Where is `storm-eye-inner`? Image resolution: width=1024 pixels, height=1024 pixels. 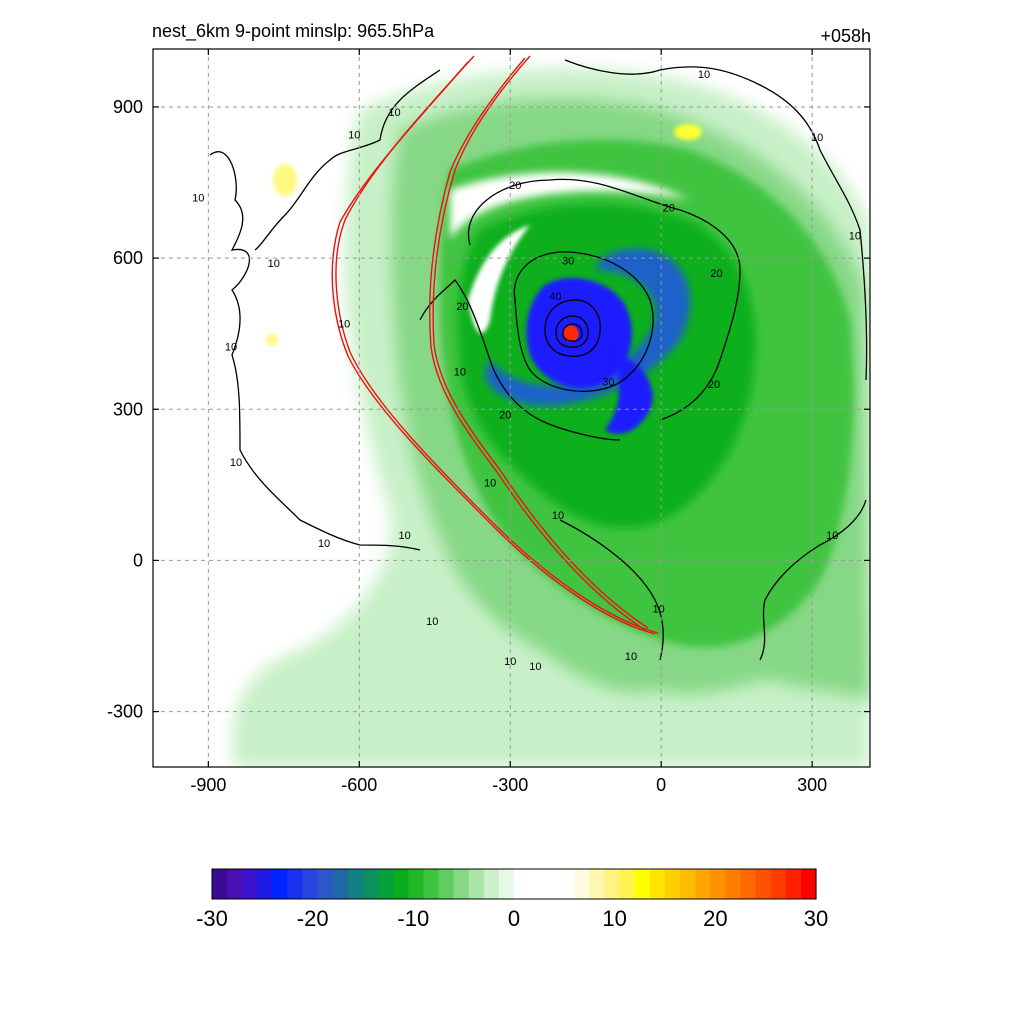 storm-eye-inner is located at coordinates (570, 333).